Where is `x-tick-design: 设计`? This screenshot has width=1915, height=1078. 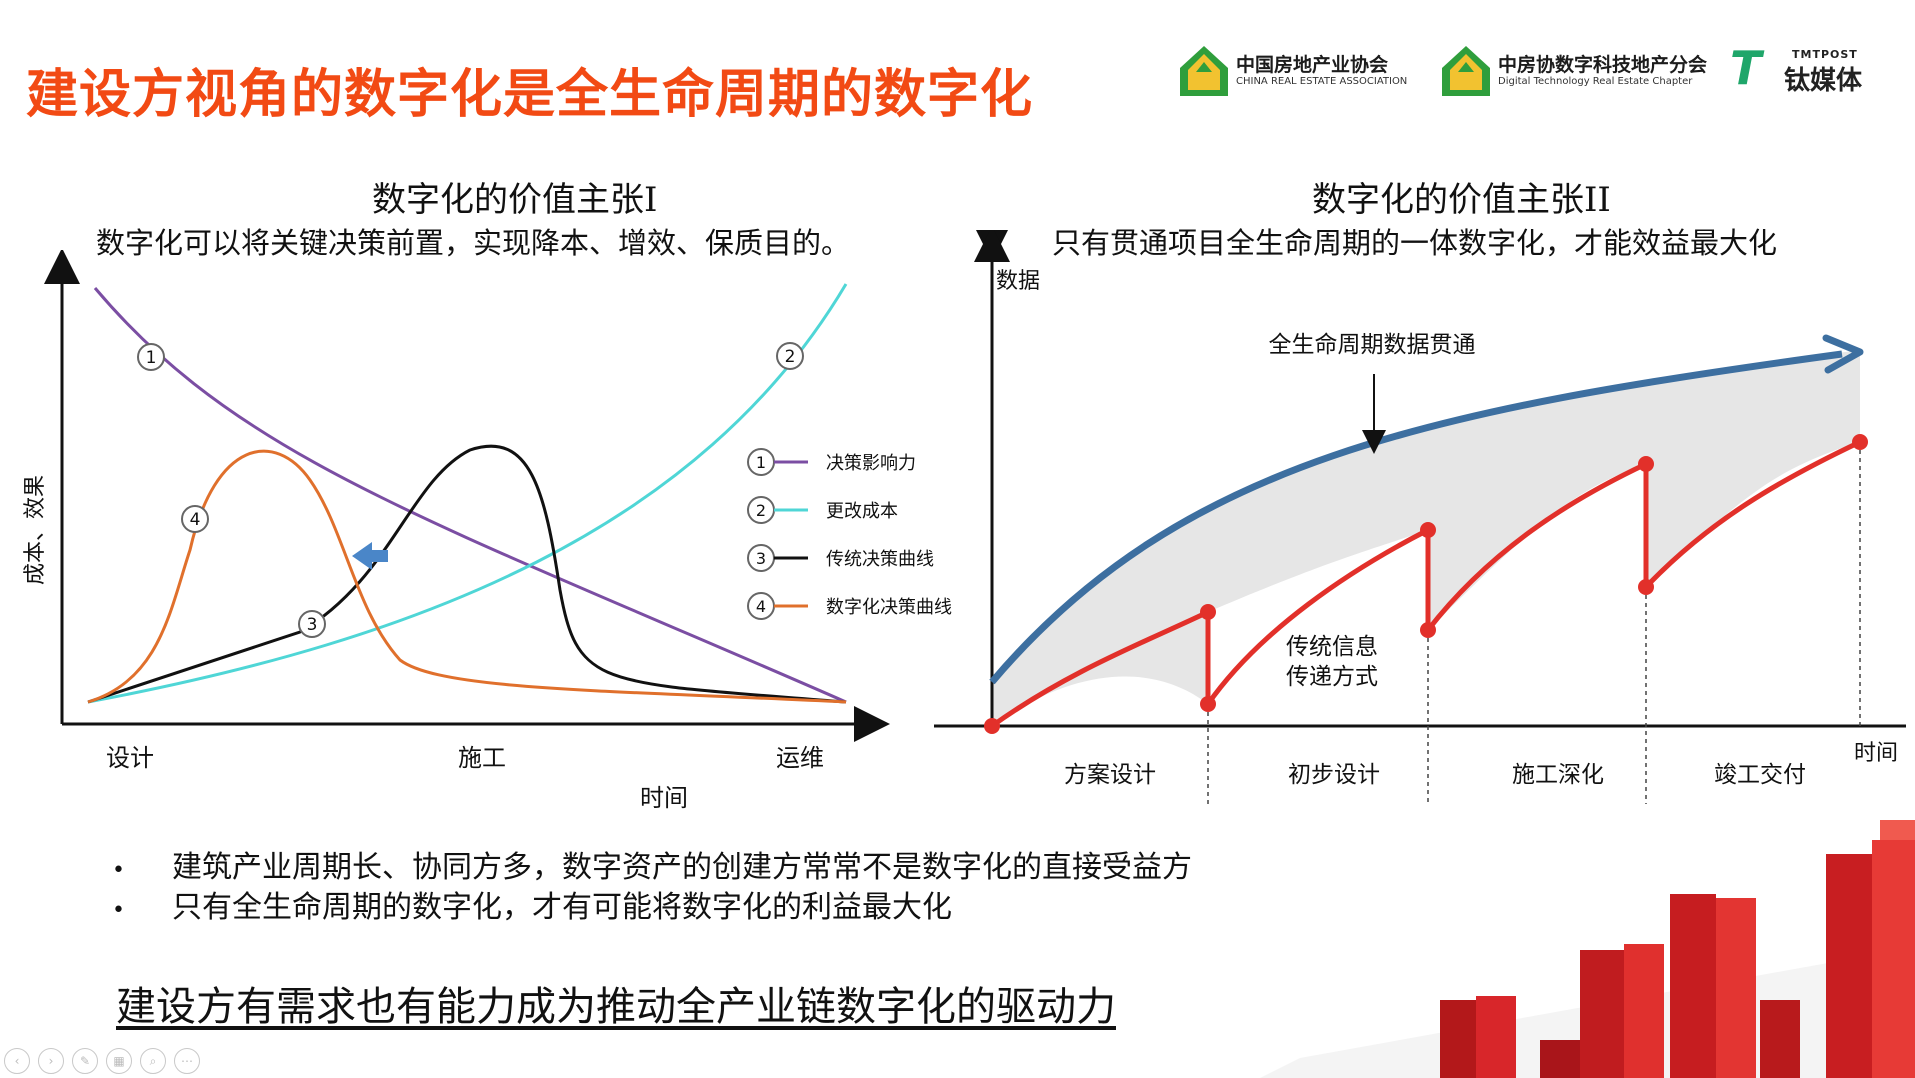 x-tick-design: 设计 is located at coordinates (130, 758).